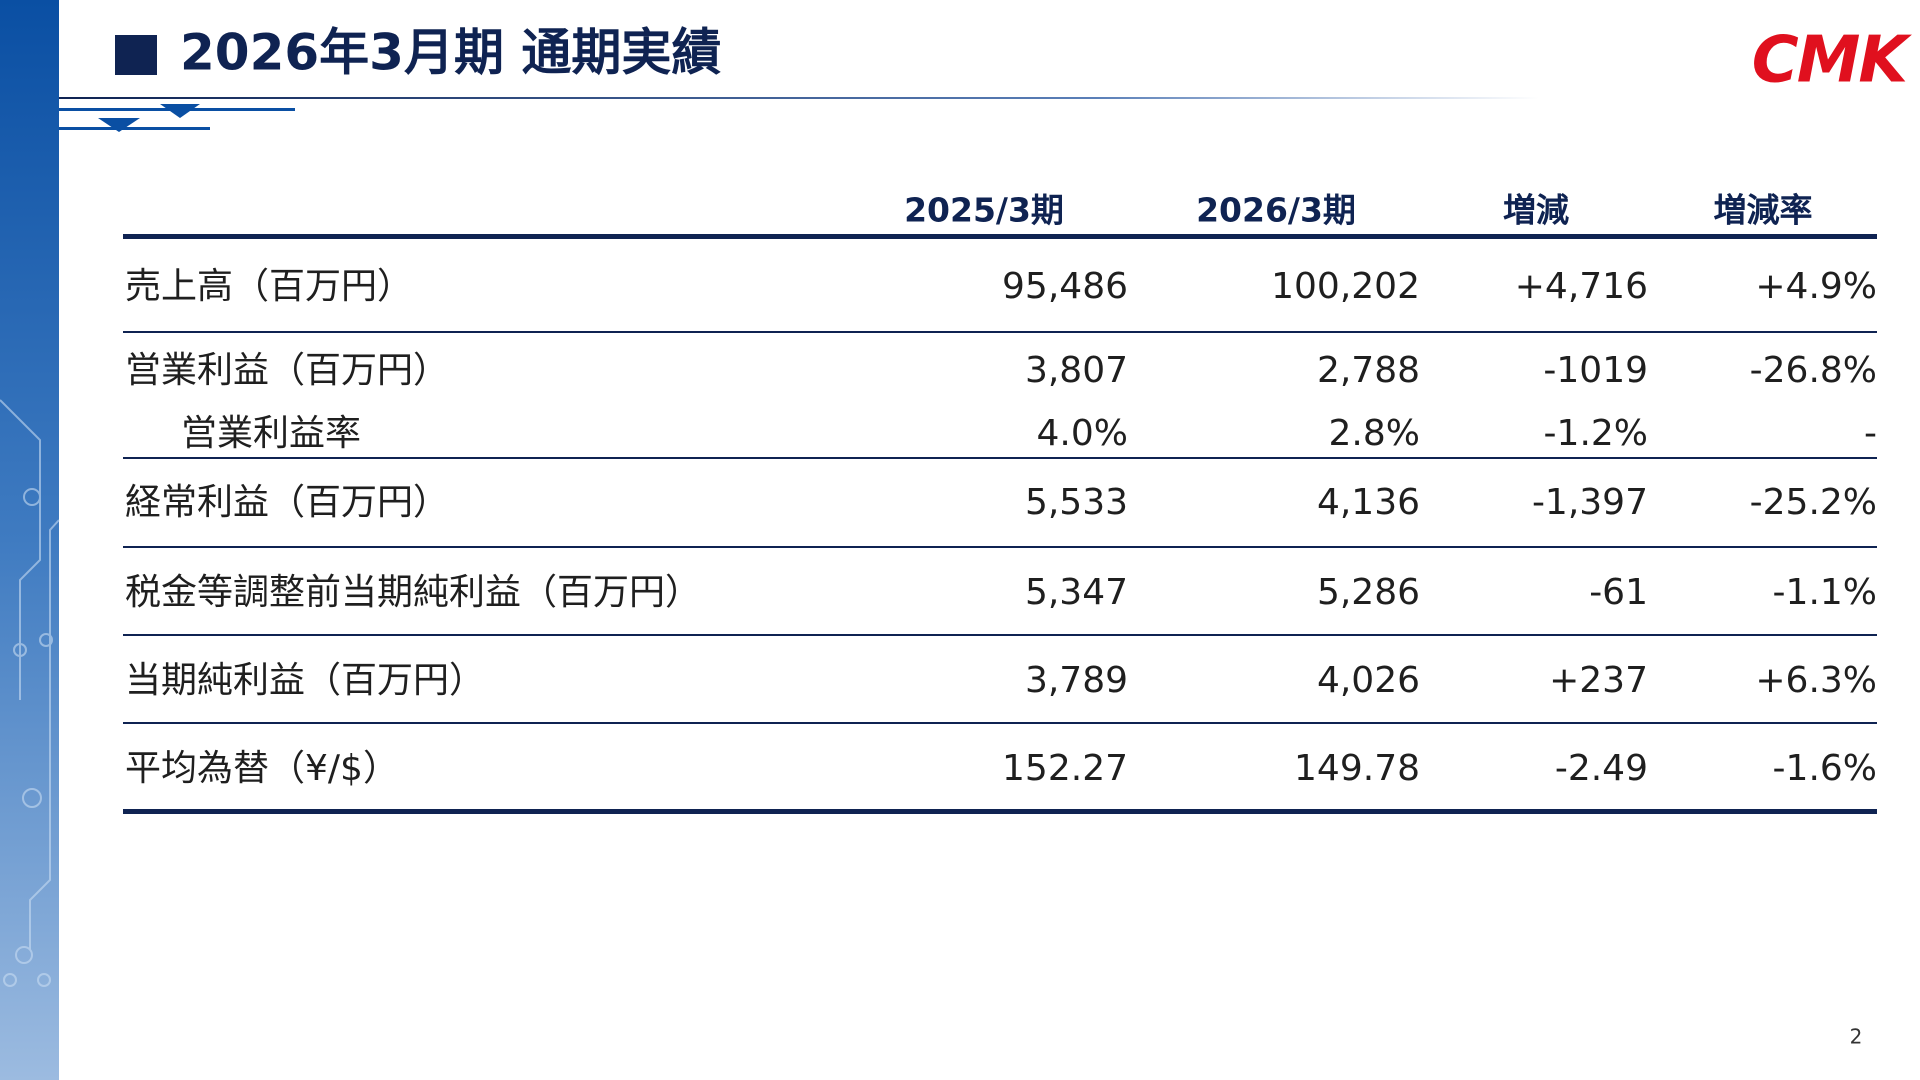 The width and height of the screenshot is (1920, 1080). What do you see at coordinates (1076, 592) in the screenshot?
I see `cell-value: 5,347` at bounding box center [1076, 592].